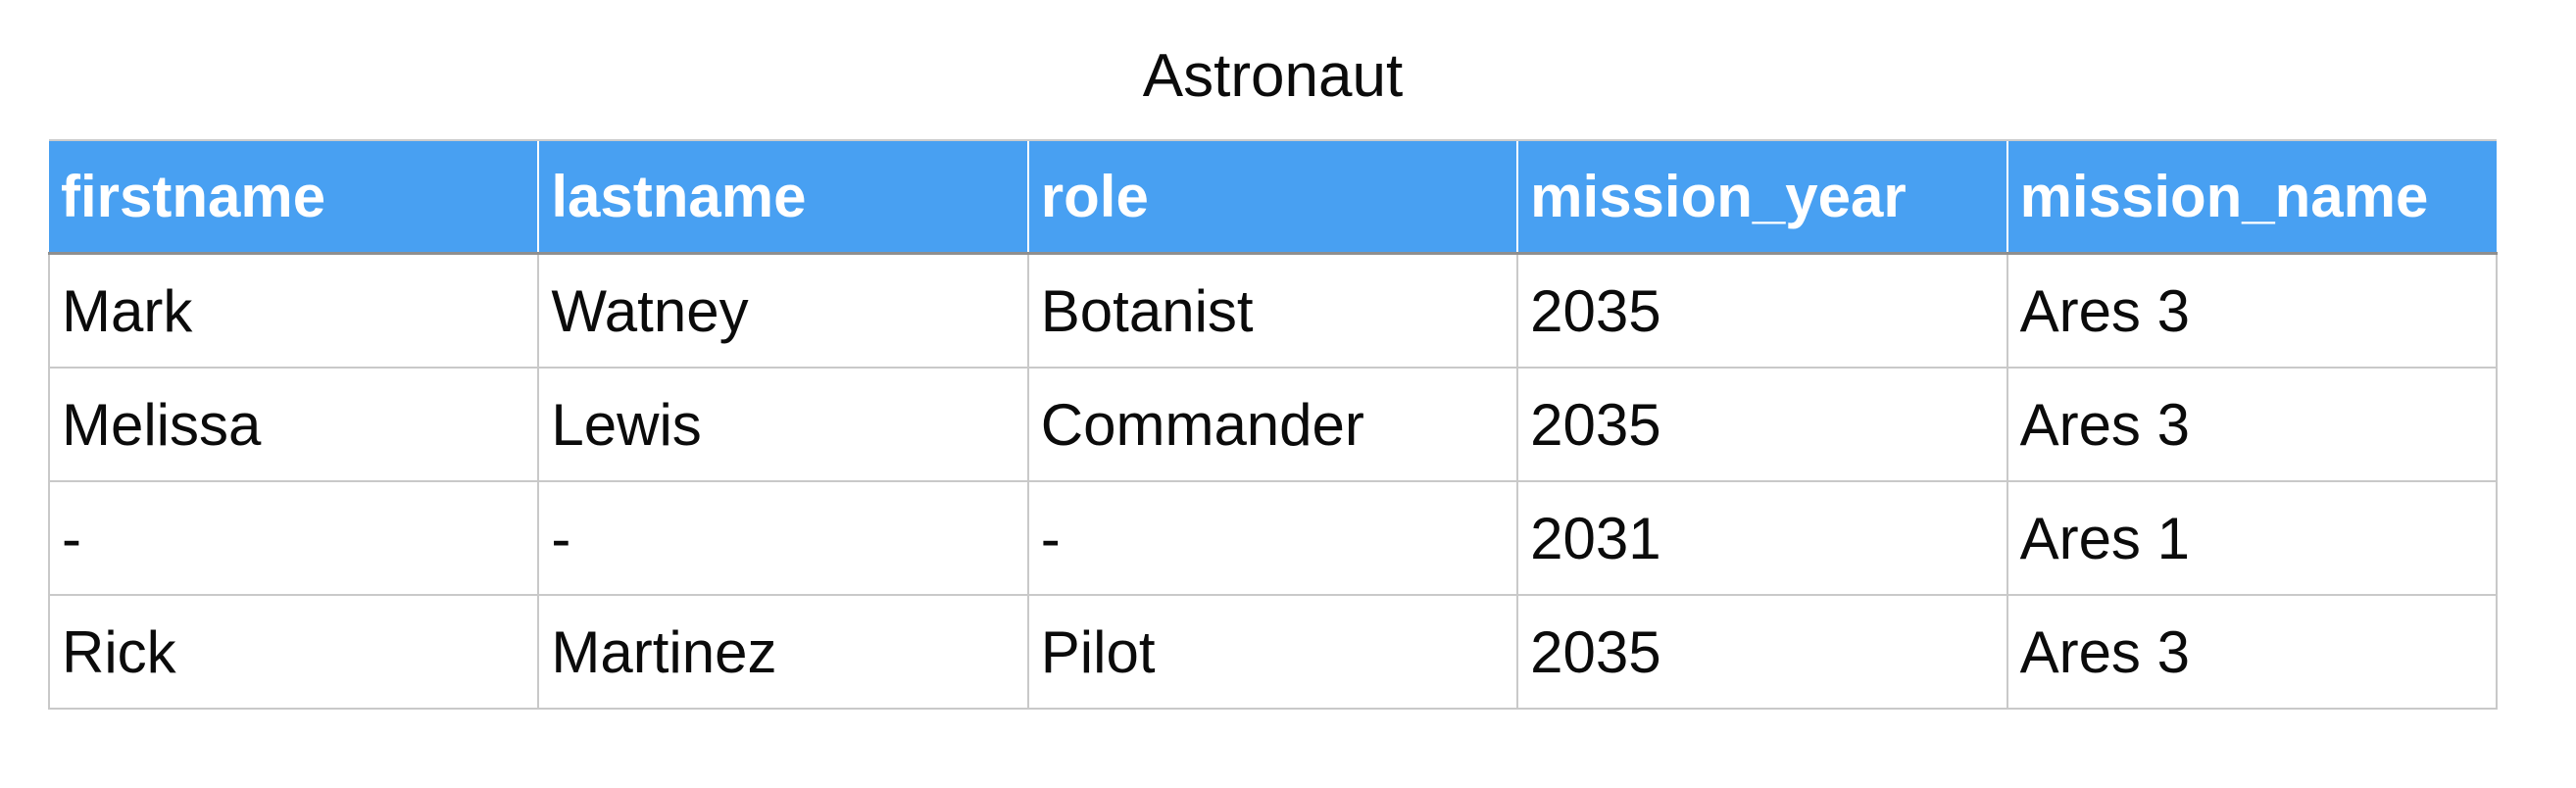 Image resolution: width=2576 pixels, height=788 pixels. I want to click on column-header-role: role, so click(1272, 197).